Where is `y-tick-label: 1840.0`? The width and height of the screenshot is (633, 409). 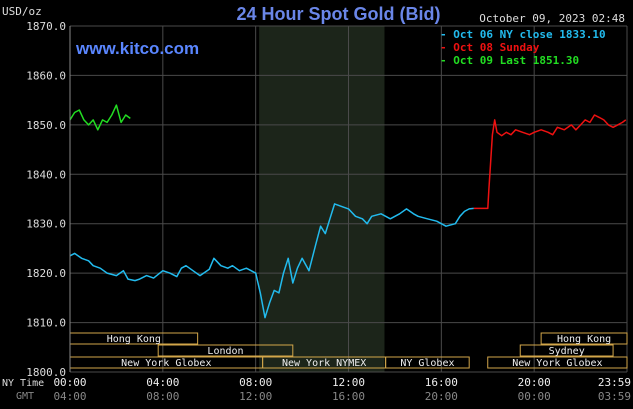 y-tick-label: 1840.0 is located at coordinates (46, 174).